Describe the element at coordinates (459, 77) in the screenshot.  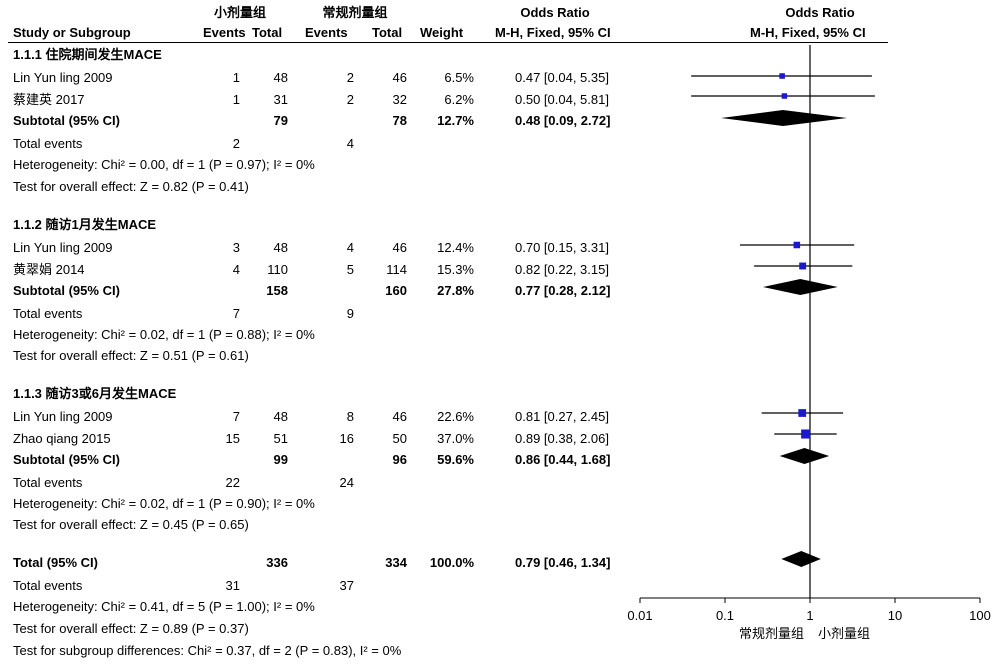
I see `weight-cell: 6.5%` at that location.